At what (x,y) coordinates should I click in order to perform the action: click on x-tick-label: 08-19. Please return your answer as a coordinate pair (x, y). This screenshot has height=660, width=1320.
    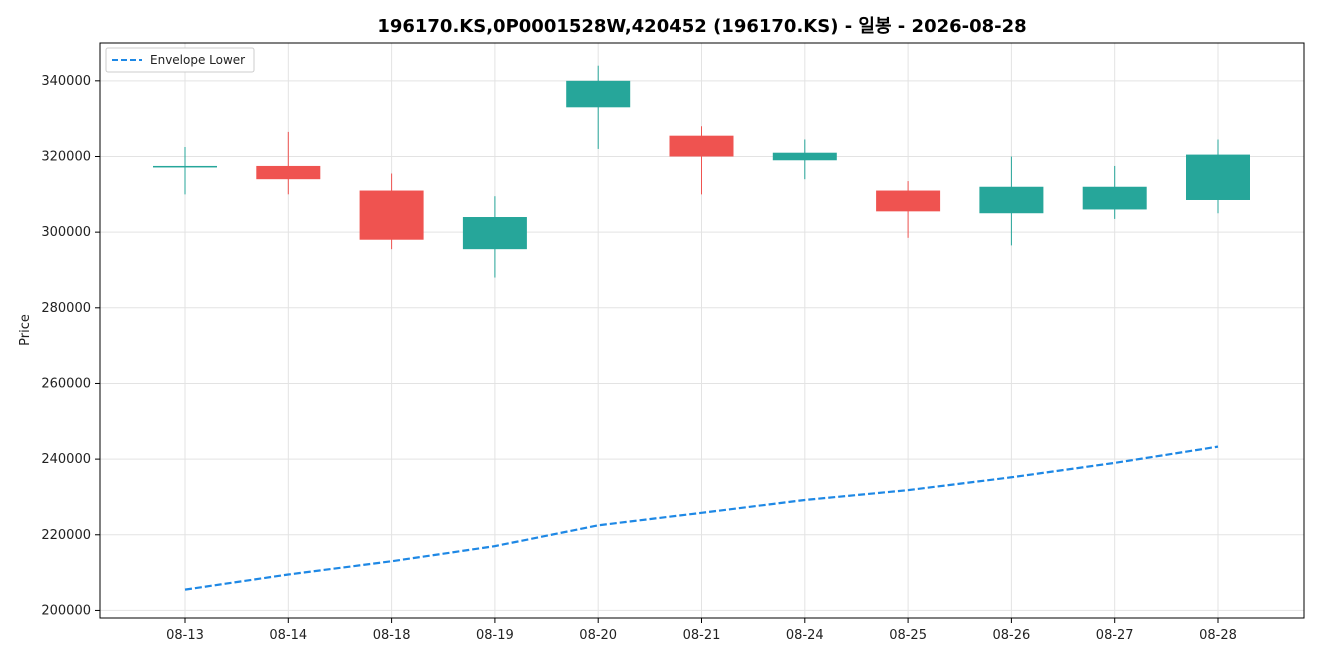
    Looking at the image, I should click on (495, 635).